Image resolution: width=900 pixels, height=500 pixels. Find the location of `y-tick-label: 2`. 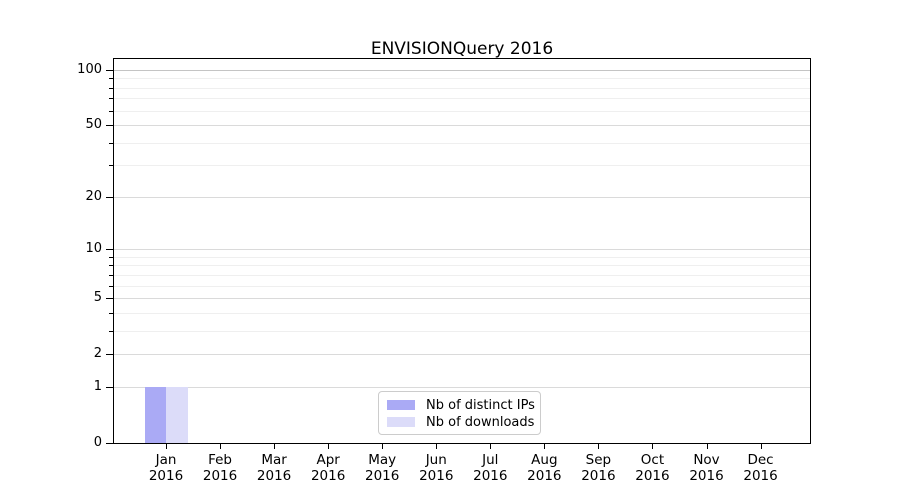

y-tick-label: 2 is located at coordinates (97, 354).